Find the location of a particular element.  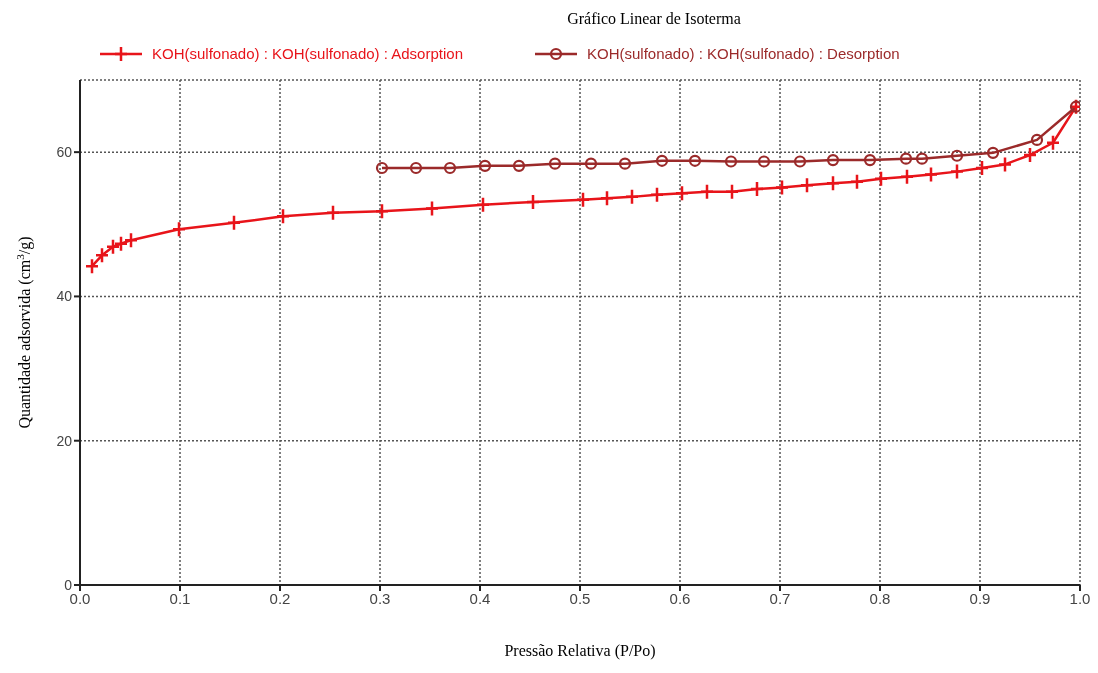

x-tick-label: 1.0 is located at coordinates (1080, 598).